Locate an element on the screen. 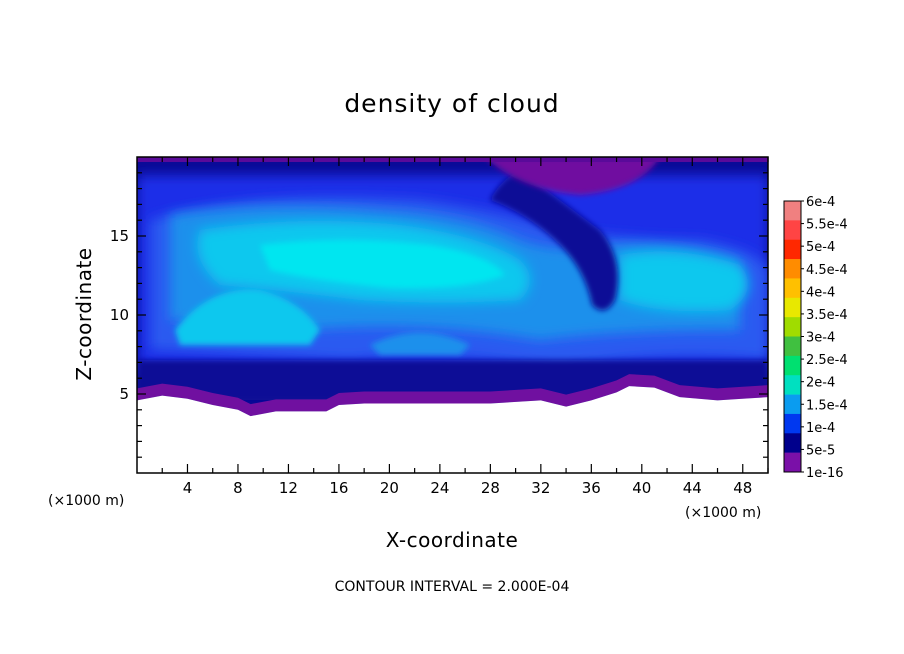 The height and width of the screenshot is (654, 904). x-tick-label: 8 is located at coordinates (238, 488).